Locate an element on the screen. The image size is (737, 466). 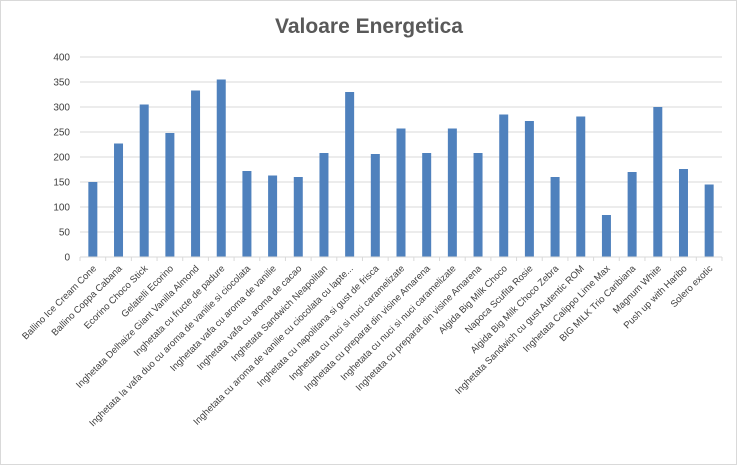
y-axis-ticks: 0 50 100 150 200 250 300 350 400 is located at coordinates (61, 158).